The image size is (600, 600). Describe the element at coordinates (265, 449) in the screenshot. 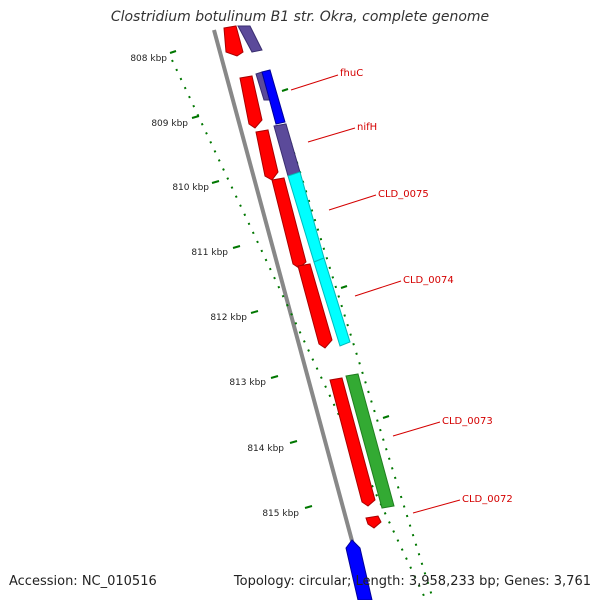

I see `tick-label: 814 kbp` at that location.